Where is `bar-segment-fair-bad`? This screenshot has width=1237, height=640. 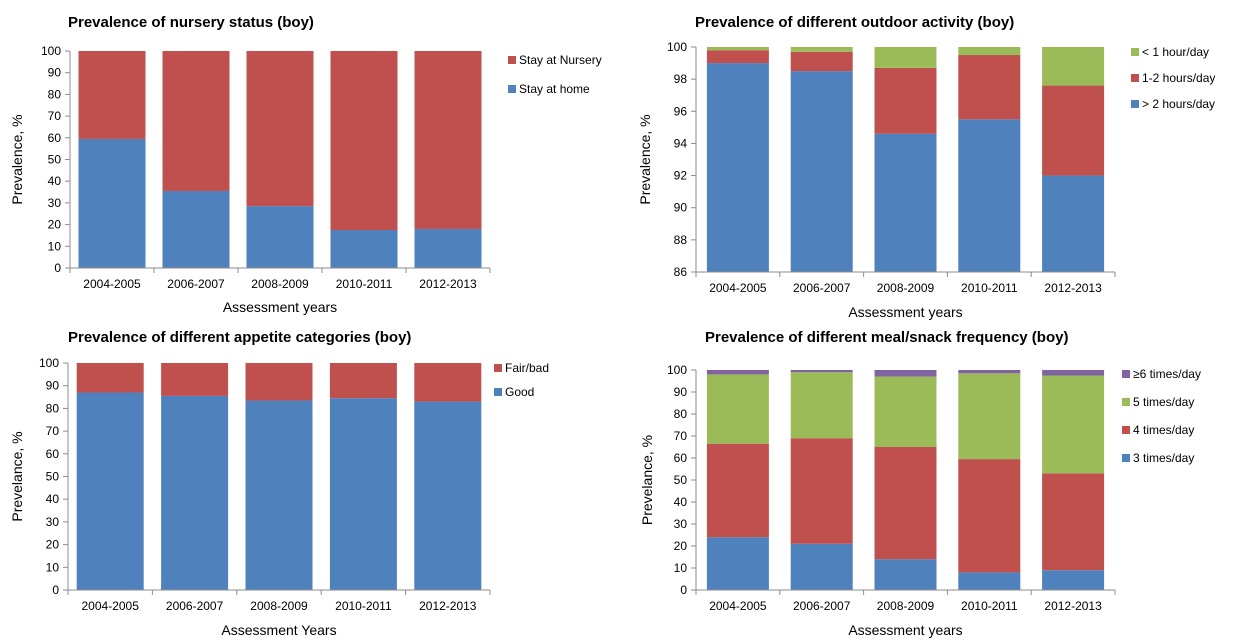 bar-segment-fair-bad is located at coordinates (279, 382).